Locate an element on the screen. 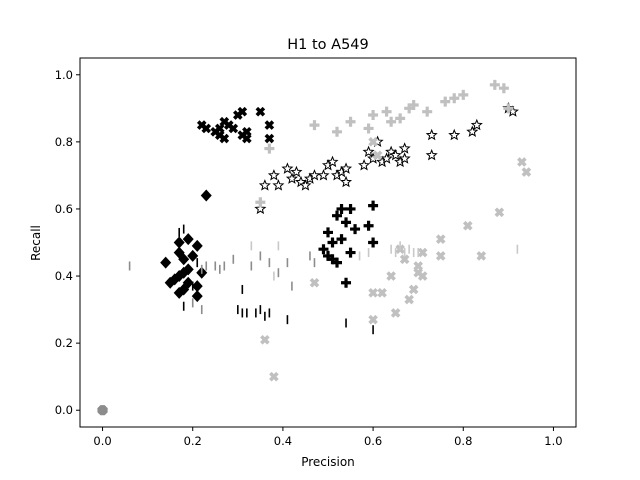  y-axis: 0.0 0.2 0.4 0.6 0.8 1.0 is located at coordinates (67, 242).